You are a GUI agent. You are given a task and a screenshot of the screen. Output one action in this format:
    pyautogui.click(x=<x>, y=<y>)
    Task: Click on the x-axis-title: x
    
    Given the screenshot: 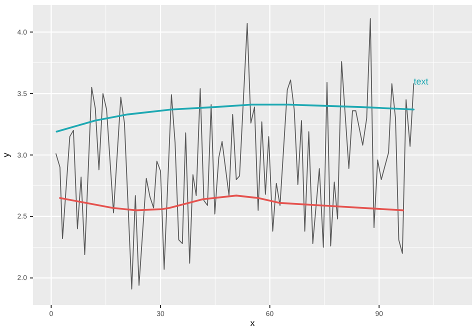 What is the action you would take?
    pyautogui.click(x=253, y=323)
    